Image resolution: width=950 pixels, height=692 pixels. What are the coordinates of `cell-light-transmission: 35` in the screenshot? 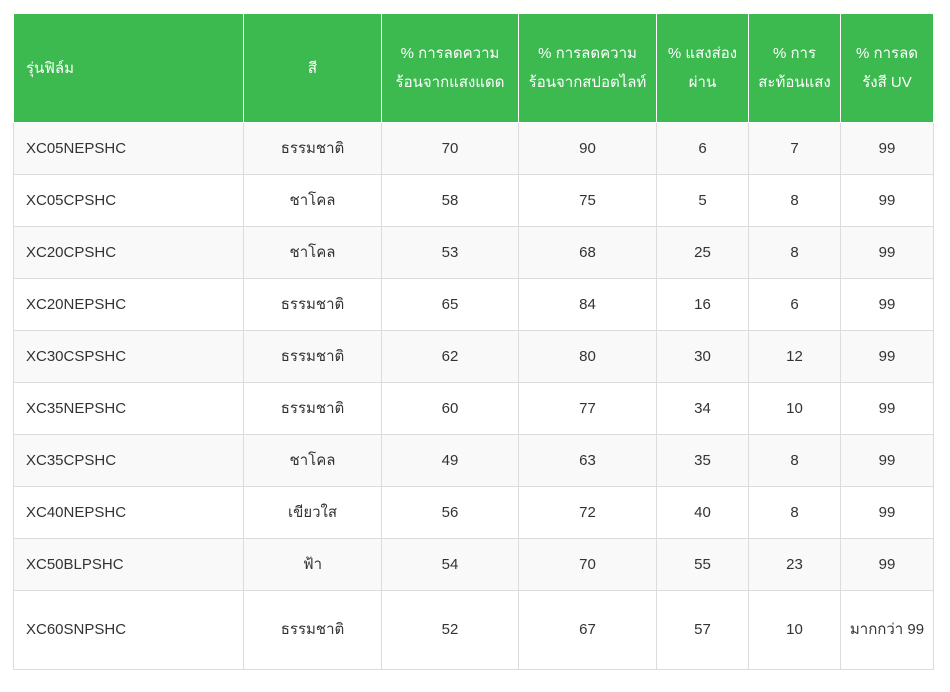 It's located at (702, 460).